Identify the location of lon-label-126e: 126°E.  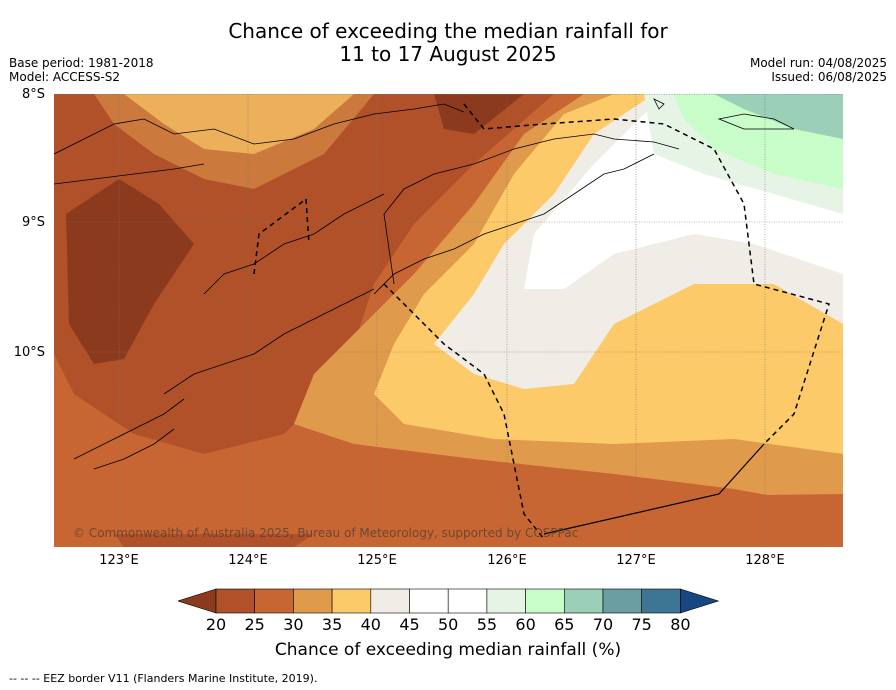
(507, 560).